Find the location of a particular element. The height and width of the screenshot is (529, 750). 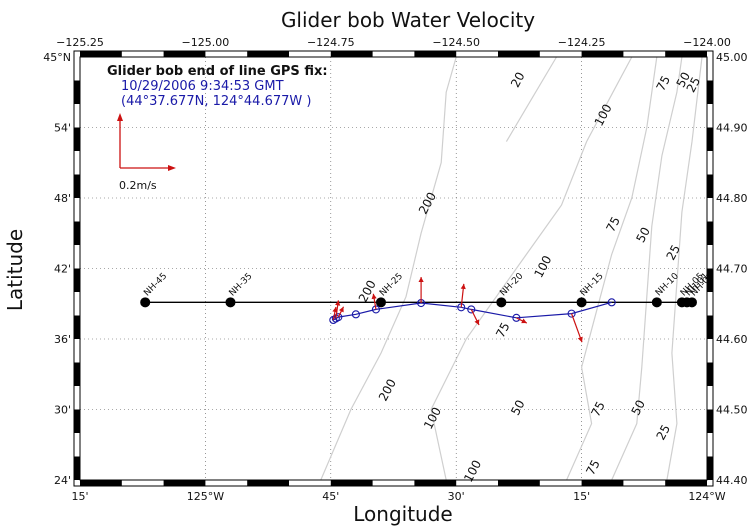

x-axis-label: Longitude is located at coordinates (402, 514).